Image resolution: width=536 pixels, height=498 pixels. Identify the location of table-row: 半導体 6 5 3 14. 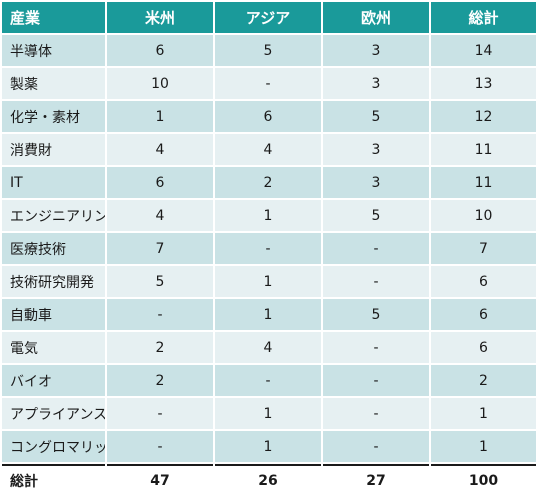
(269, 50).